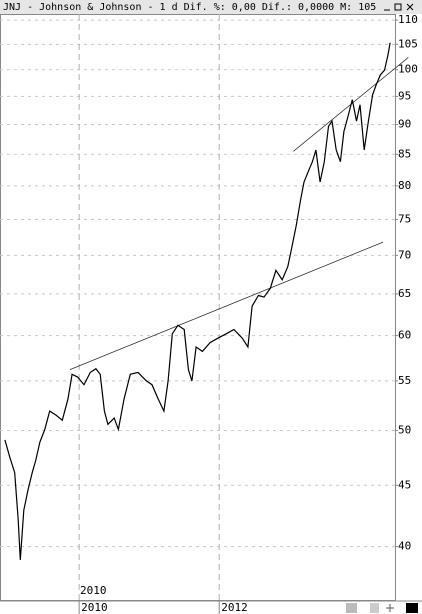 The width and height of the screenshot is (422, 614). What do you see at coordinates (390, 608) in the screenshot?
I see `add-icon` at bounding box center [390, 608].